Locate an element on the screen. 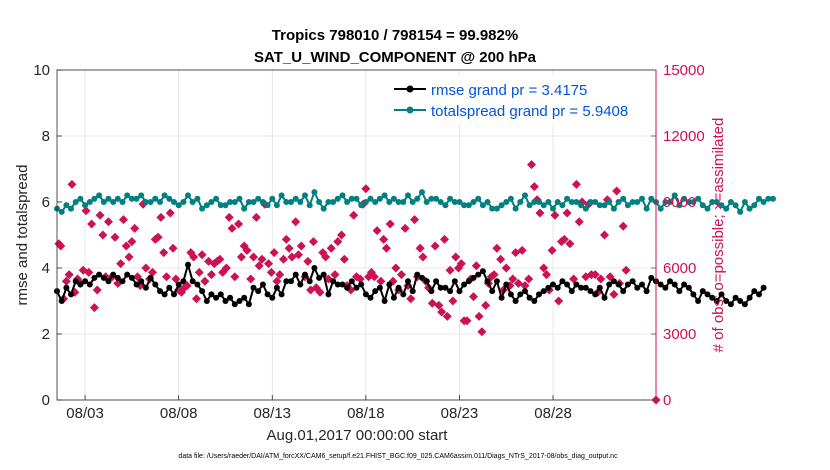 This screenshot has width=830, height=470. chart-title: Tropics 798010 / 798154 = 99.982% is located at coordinates (395, 35).